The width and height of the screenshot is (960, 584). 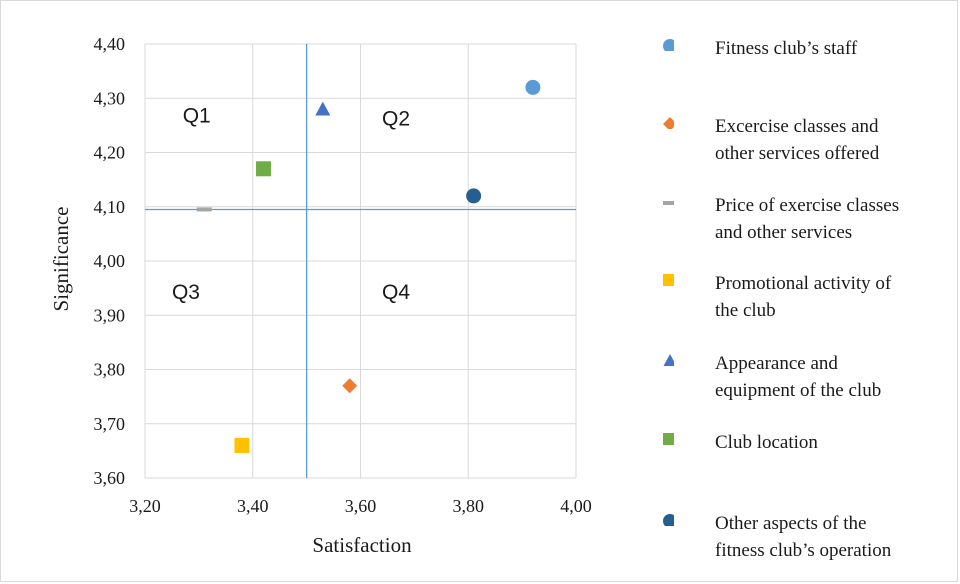 What do you see at coordinates (469, 506) in the screenshot?
I see `x-tick-label: 3,80` at bounding box center [469, 506].